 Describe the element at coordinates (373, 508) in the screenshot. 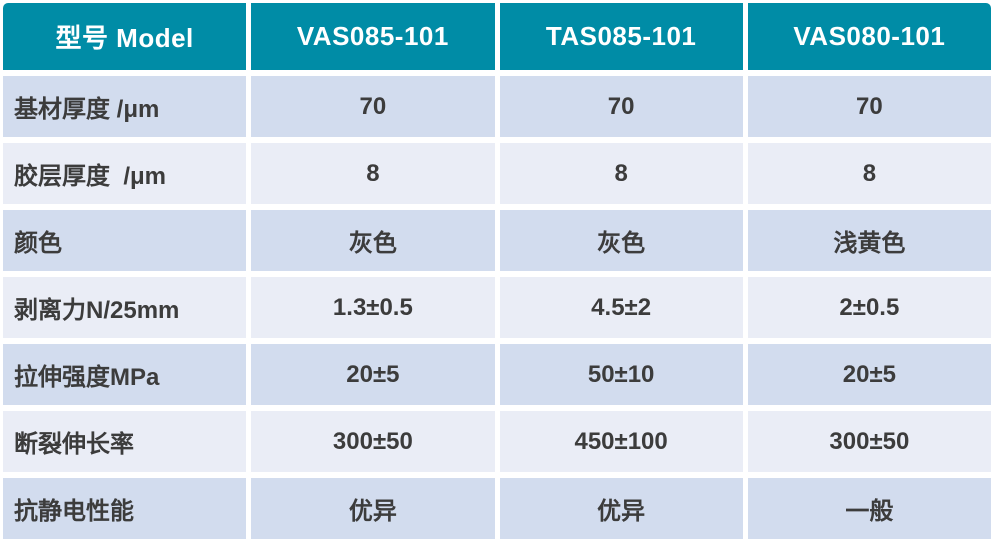

I see `cell-antistatic-1: 优异` at that location.